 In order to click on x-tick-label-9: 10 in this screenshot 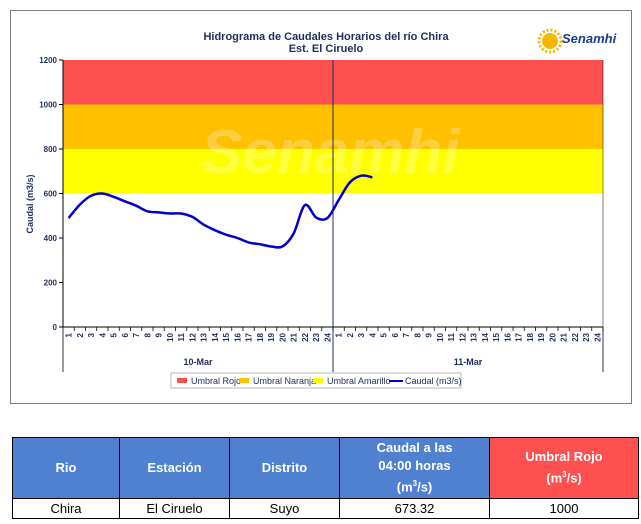, I will do `click(170, 336)`.